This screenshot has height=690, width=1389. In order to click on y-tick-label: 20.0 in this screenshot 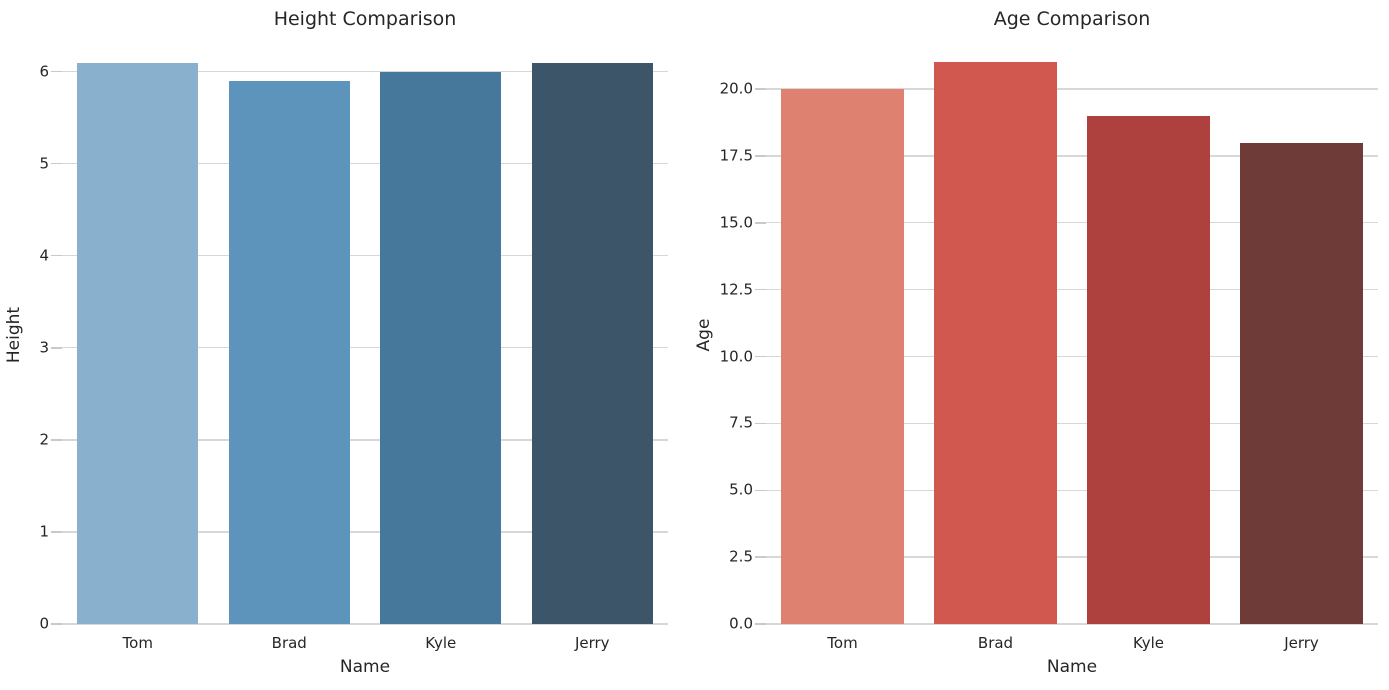, I will do `click(736, 88)`.